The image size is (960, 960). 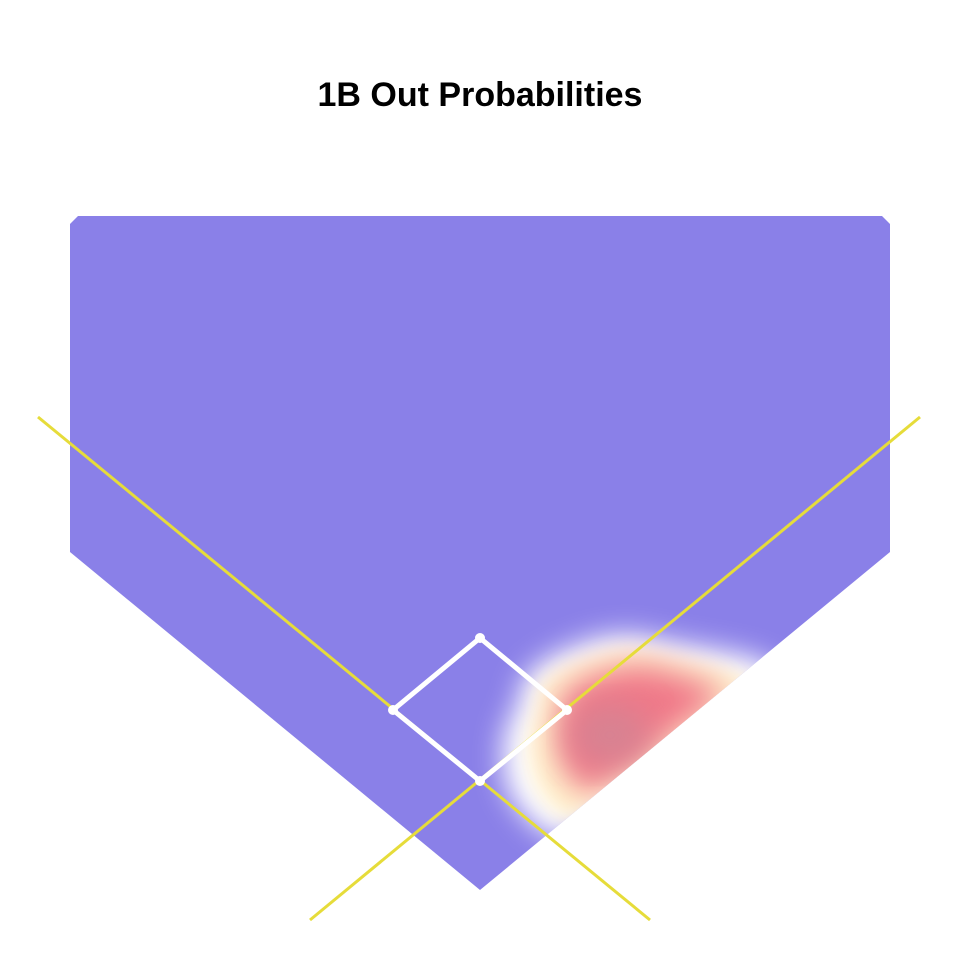 What do you see at coordinates (610, 735) in the screenshot?
I see `heat-peak` at bounding box center [610, 735].